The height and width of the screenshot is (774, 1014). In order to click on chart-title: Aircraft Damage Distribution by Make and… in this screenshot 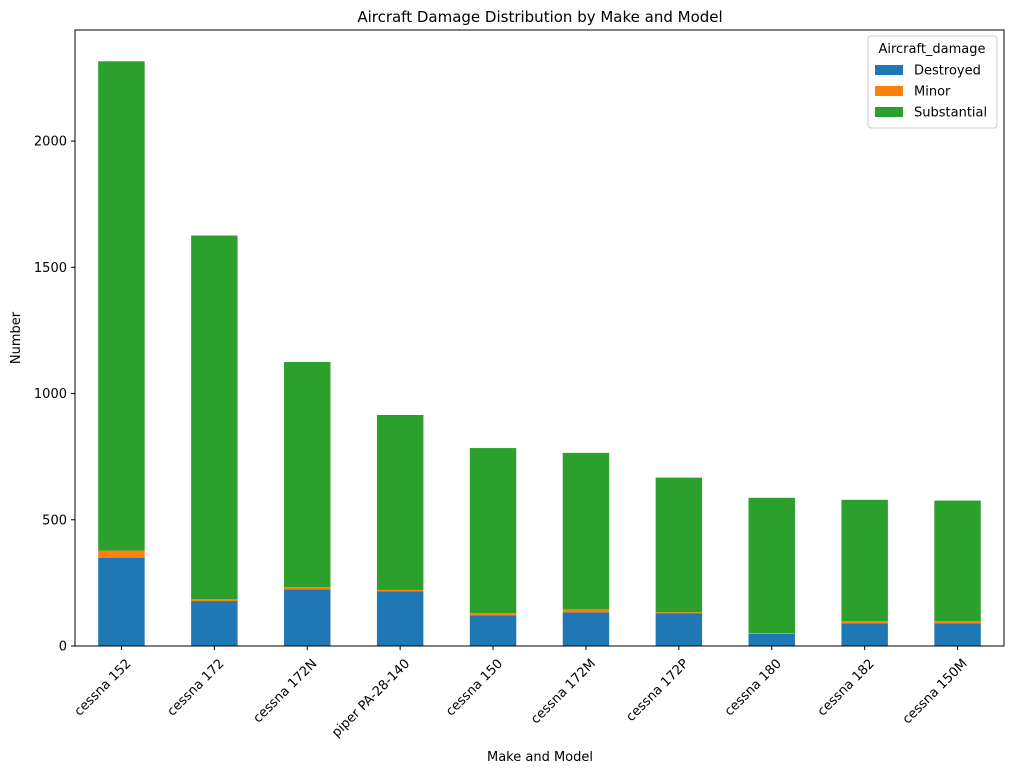, I will do `click(539, 17)`.